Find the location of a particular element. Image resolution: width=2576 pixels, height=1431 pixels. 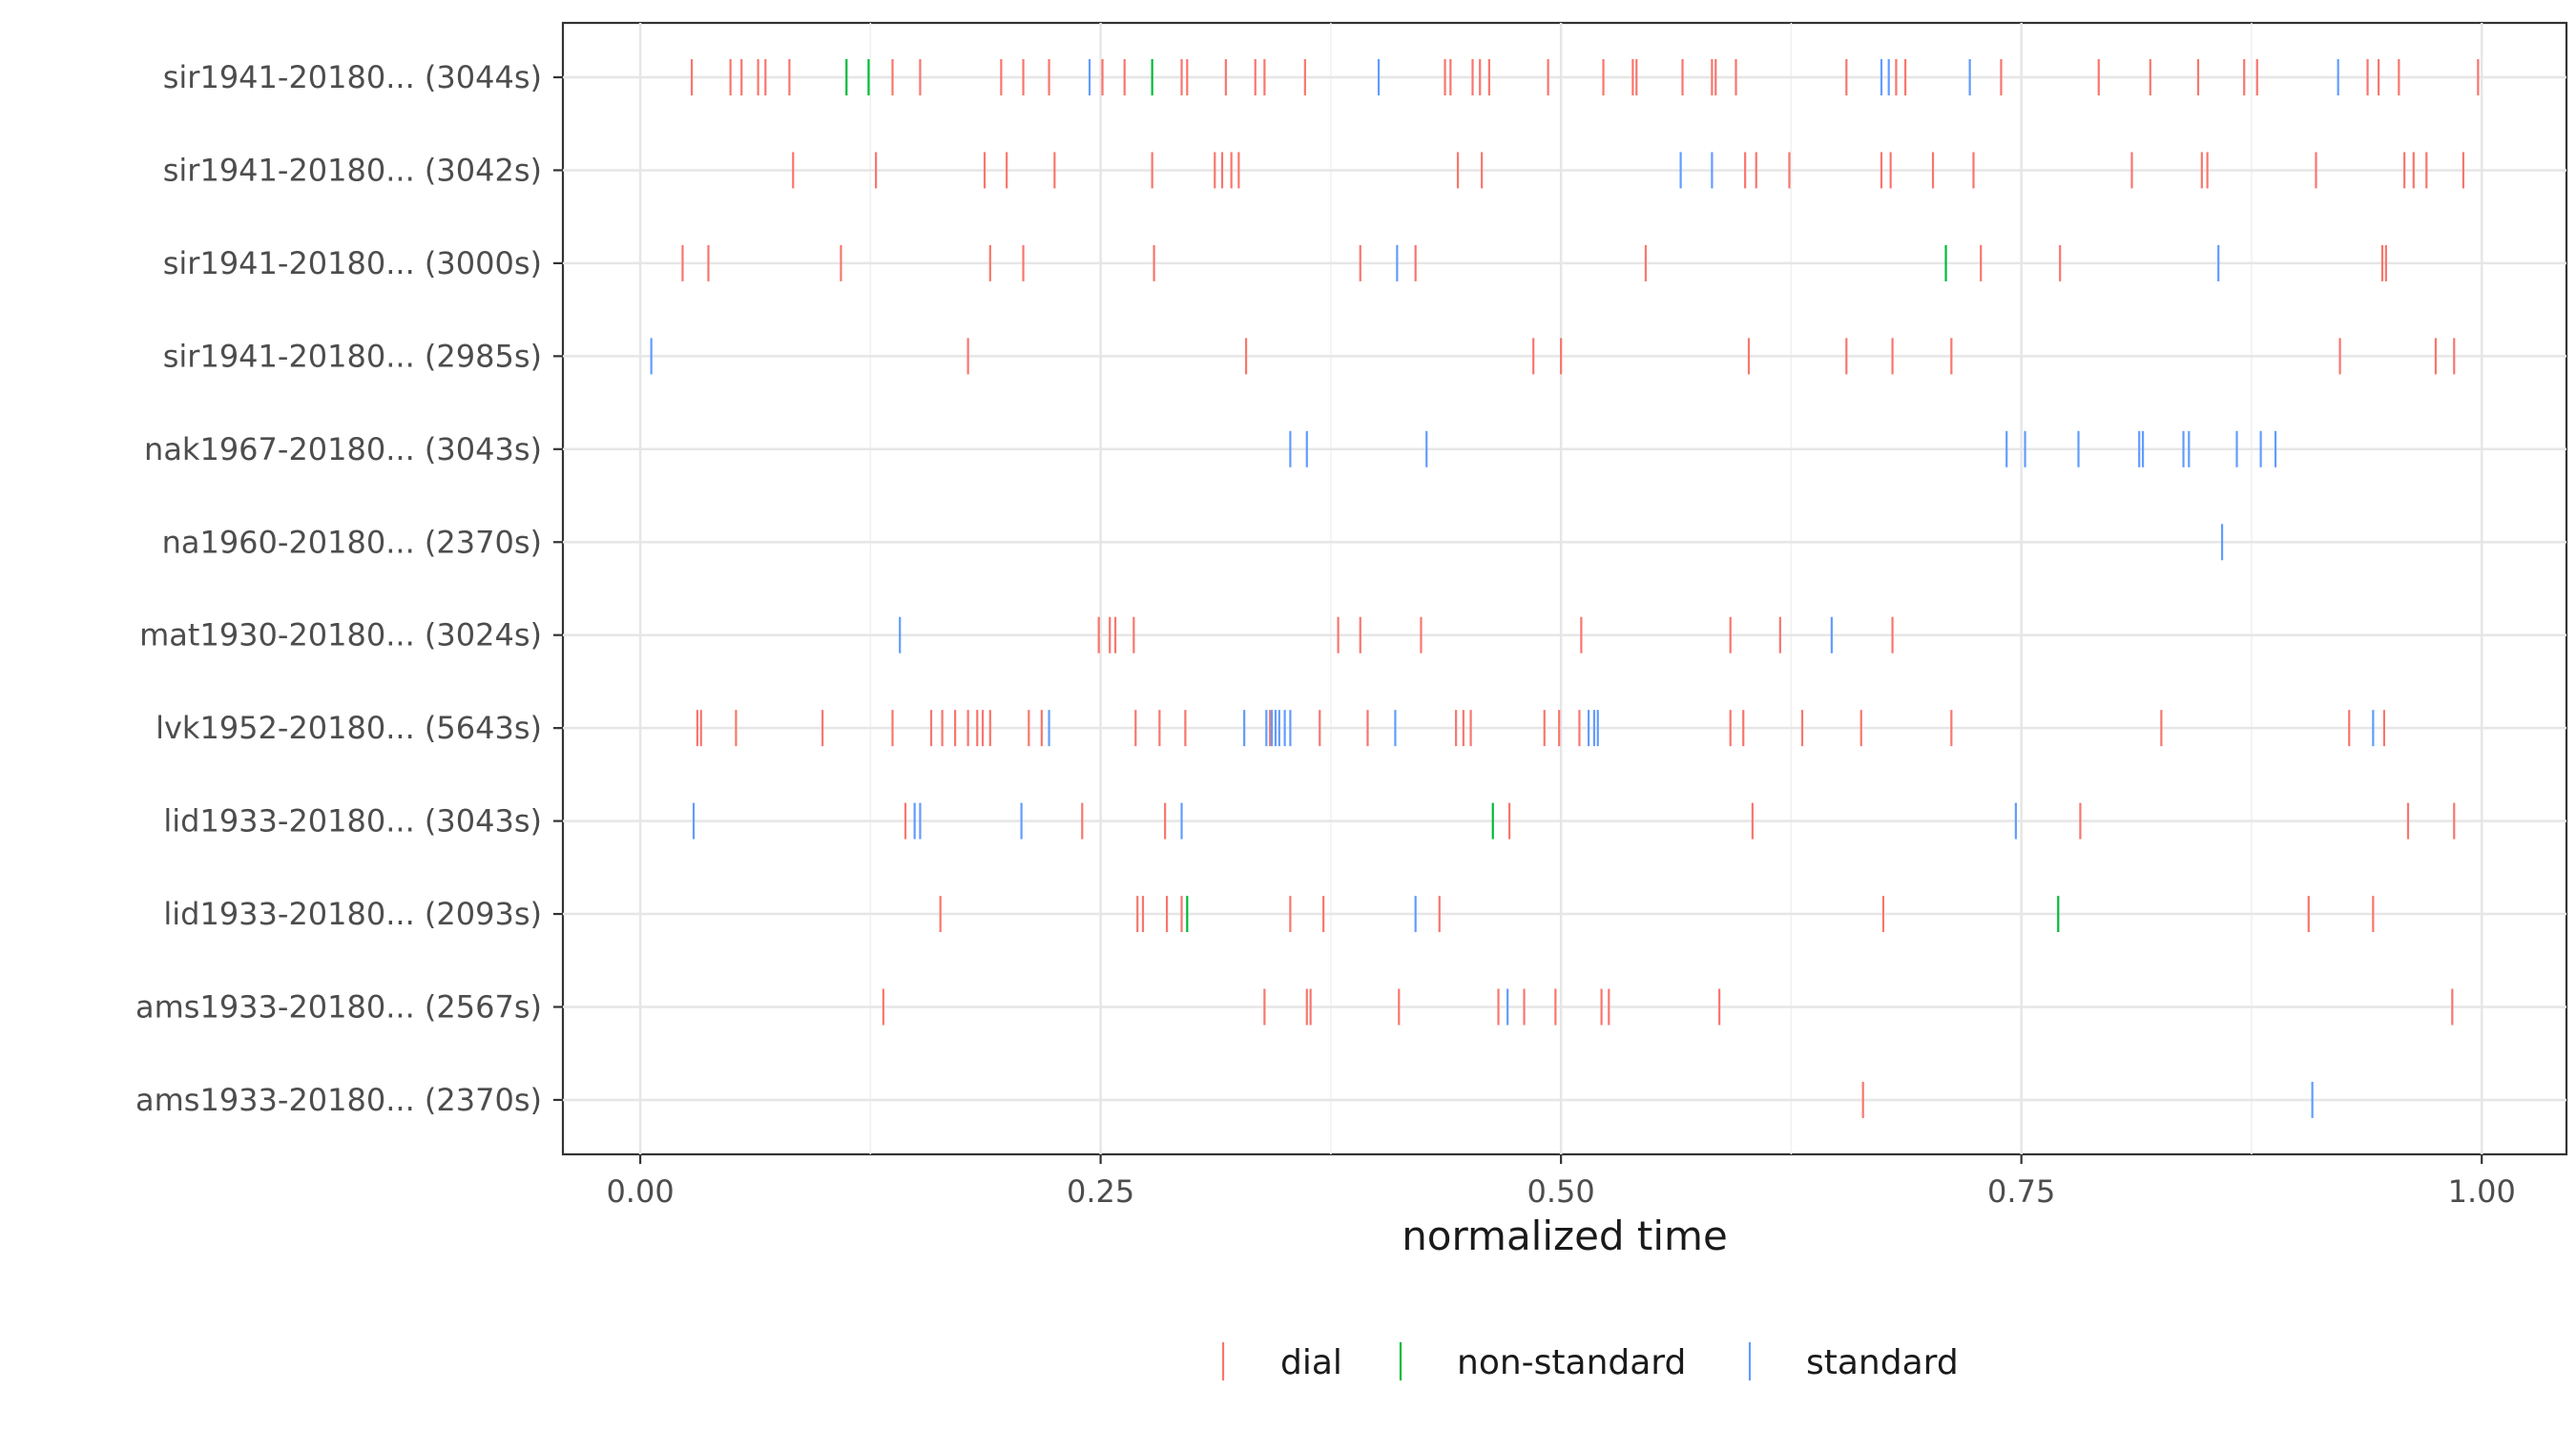

y-tick-label: ams1933-20180... (2370s) is located at coordinates (338, 1100).